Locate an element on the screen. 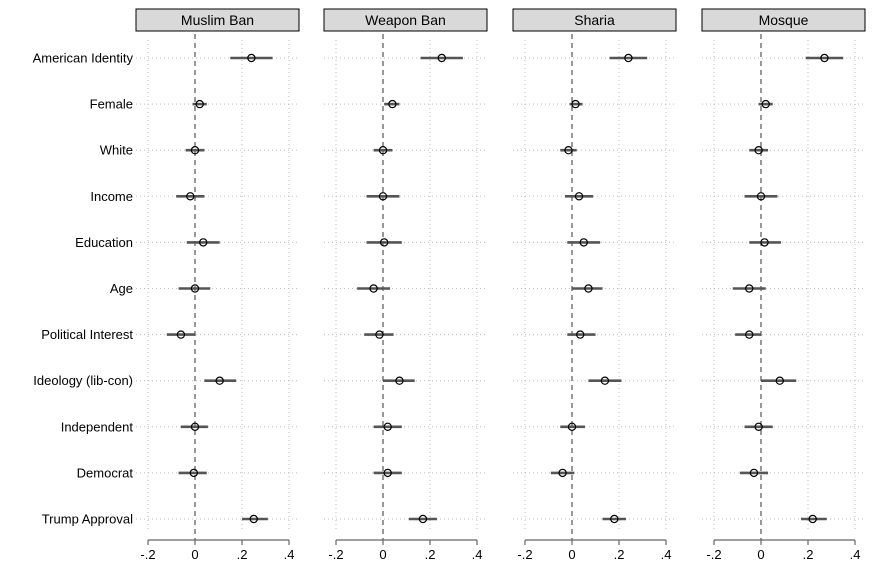  variable-label-income: Income is located at coordinates (111, 196).